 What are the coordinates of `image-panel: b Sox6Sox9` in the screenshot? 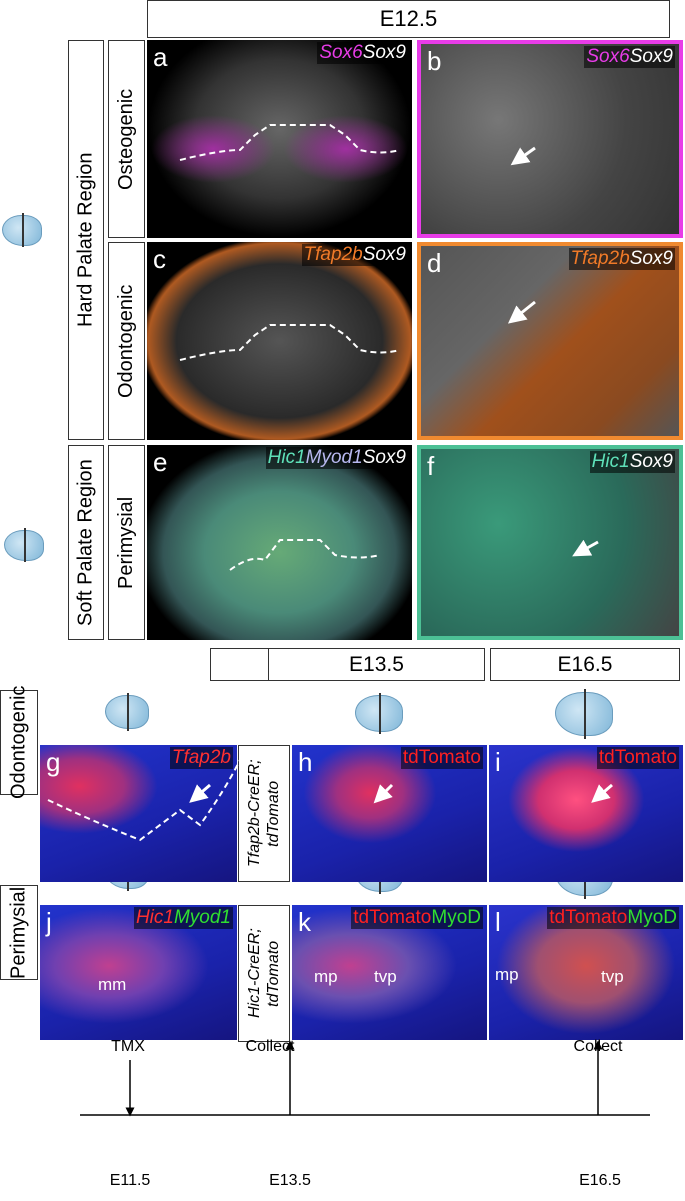 It's located at (550, 139).